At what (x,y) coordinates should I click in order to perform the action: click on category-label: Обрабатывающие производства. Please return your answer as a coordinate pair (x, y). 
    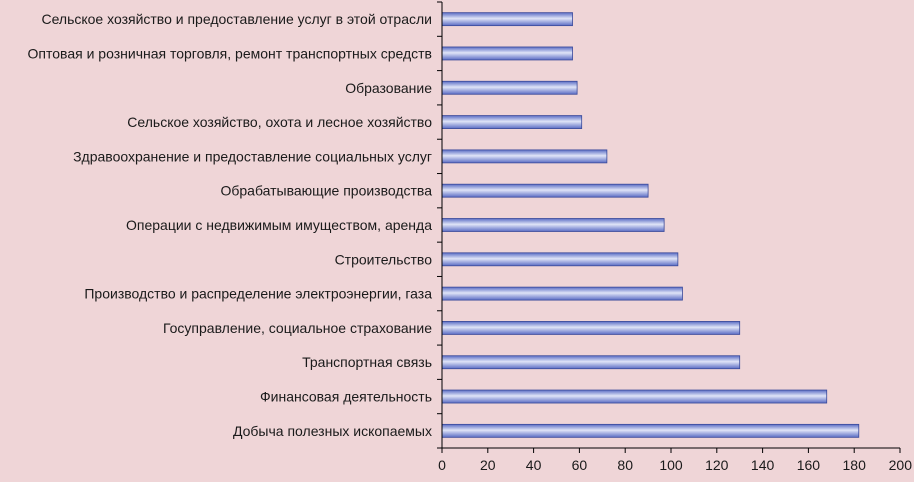
    Looking at the image, I should click on (326, 191).